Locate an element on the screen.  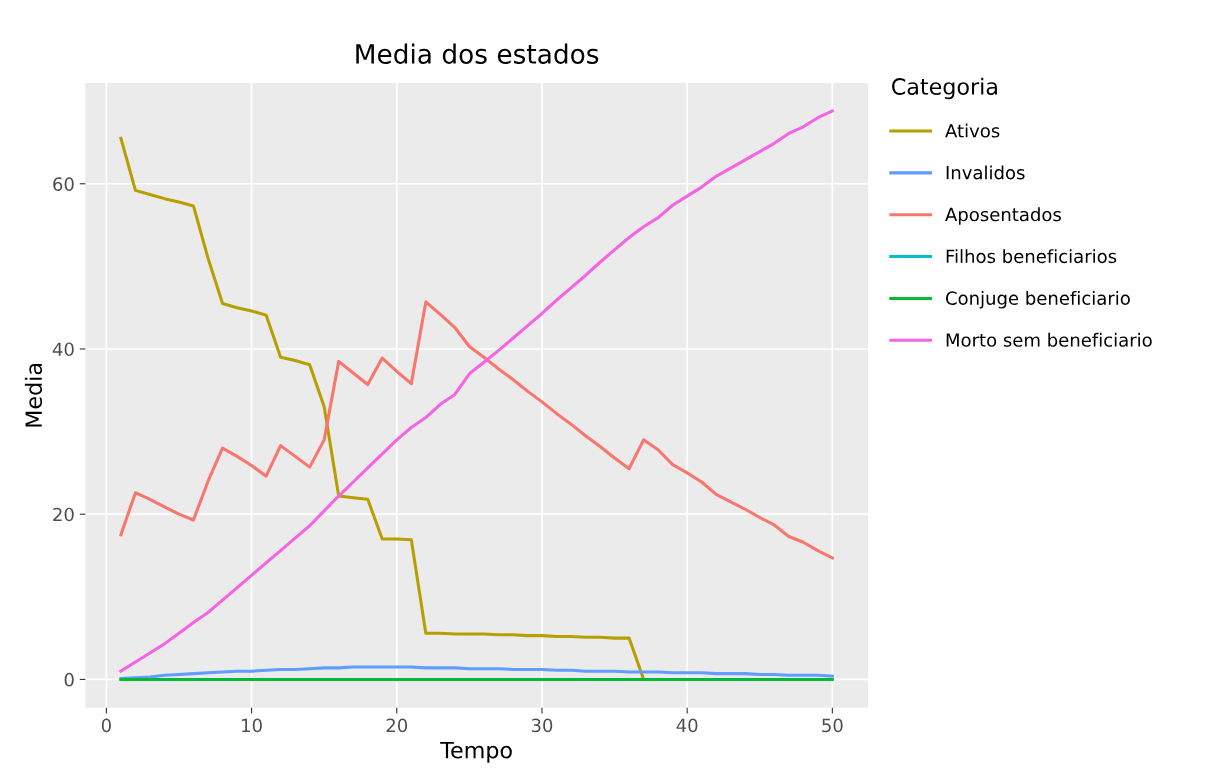
y-tick-label: 0 is located at coordinates (69, 679).